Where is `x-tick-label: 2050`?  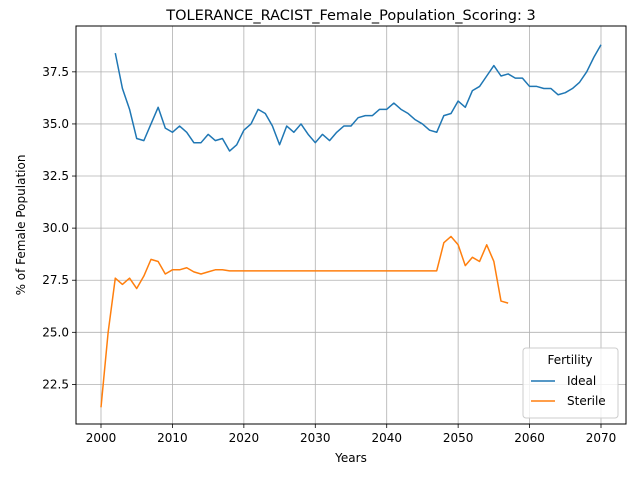 x-tick-label: 2050 is located at coordinates (458, 438).